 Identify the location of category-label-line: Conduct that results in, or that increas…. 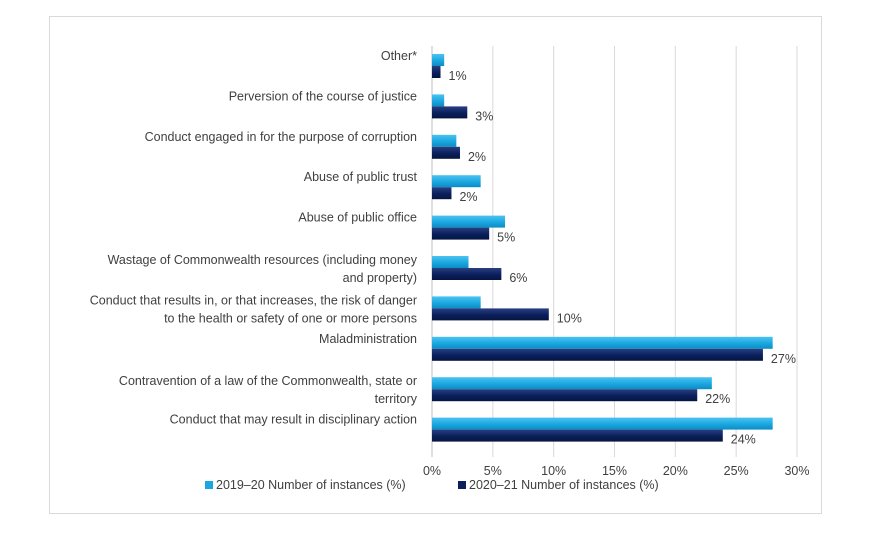
(253, 300).